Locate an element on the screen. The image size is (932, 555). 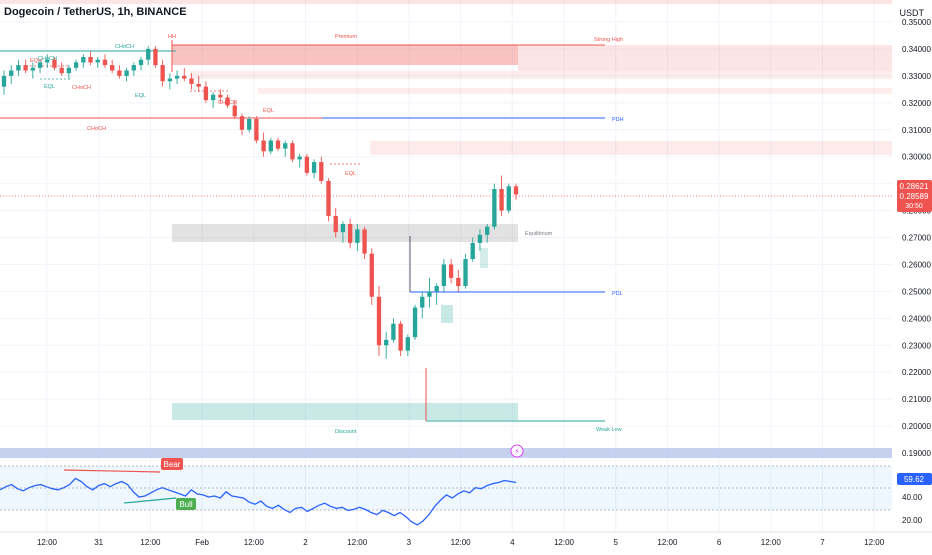
eql-label-4: EQL is located at coordinates (350, 174).